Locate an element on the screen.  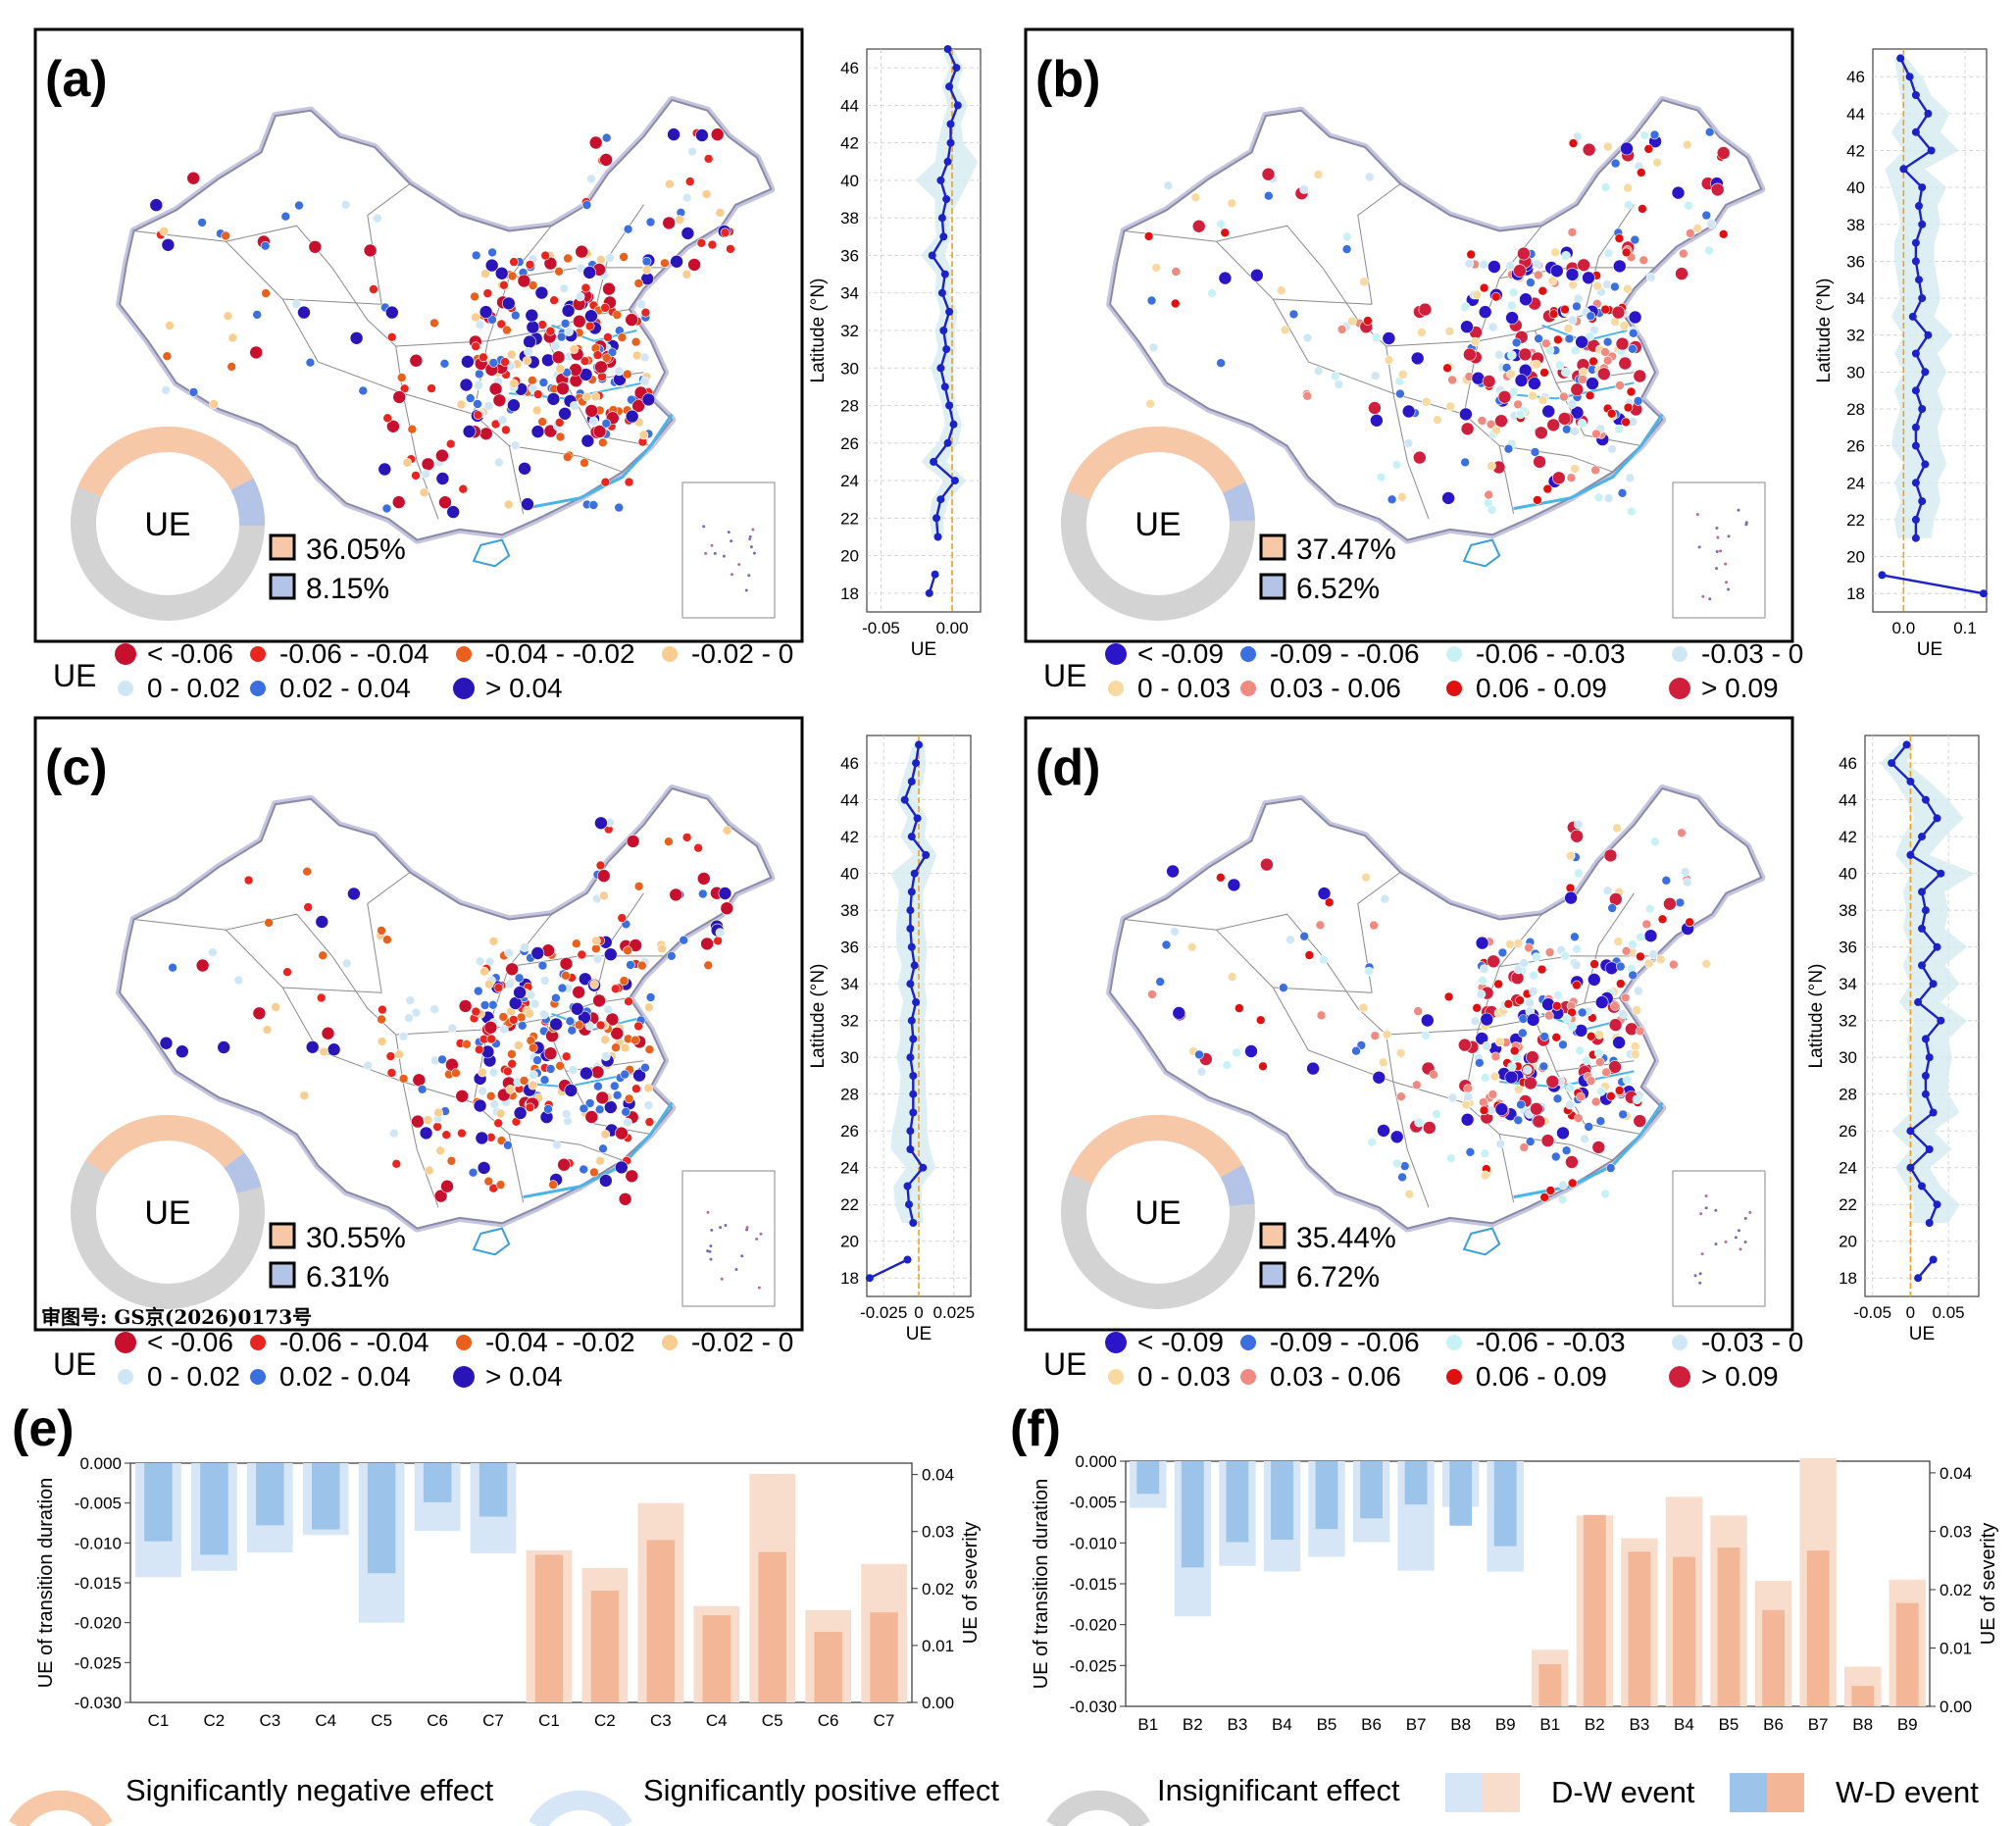
donut-center-label: UE is located at coordinates (1157, 524).